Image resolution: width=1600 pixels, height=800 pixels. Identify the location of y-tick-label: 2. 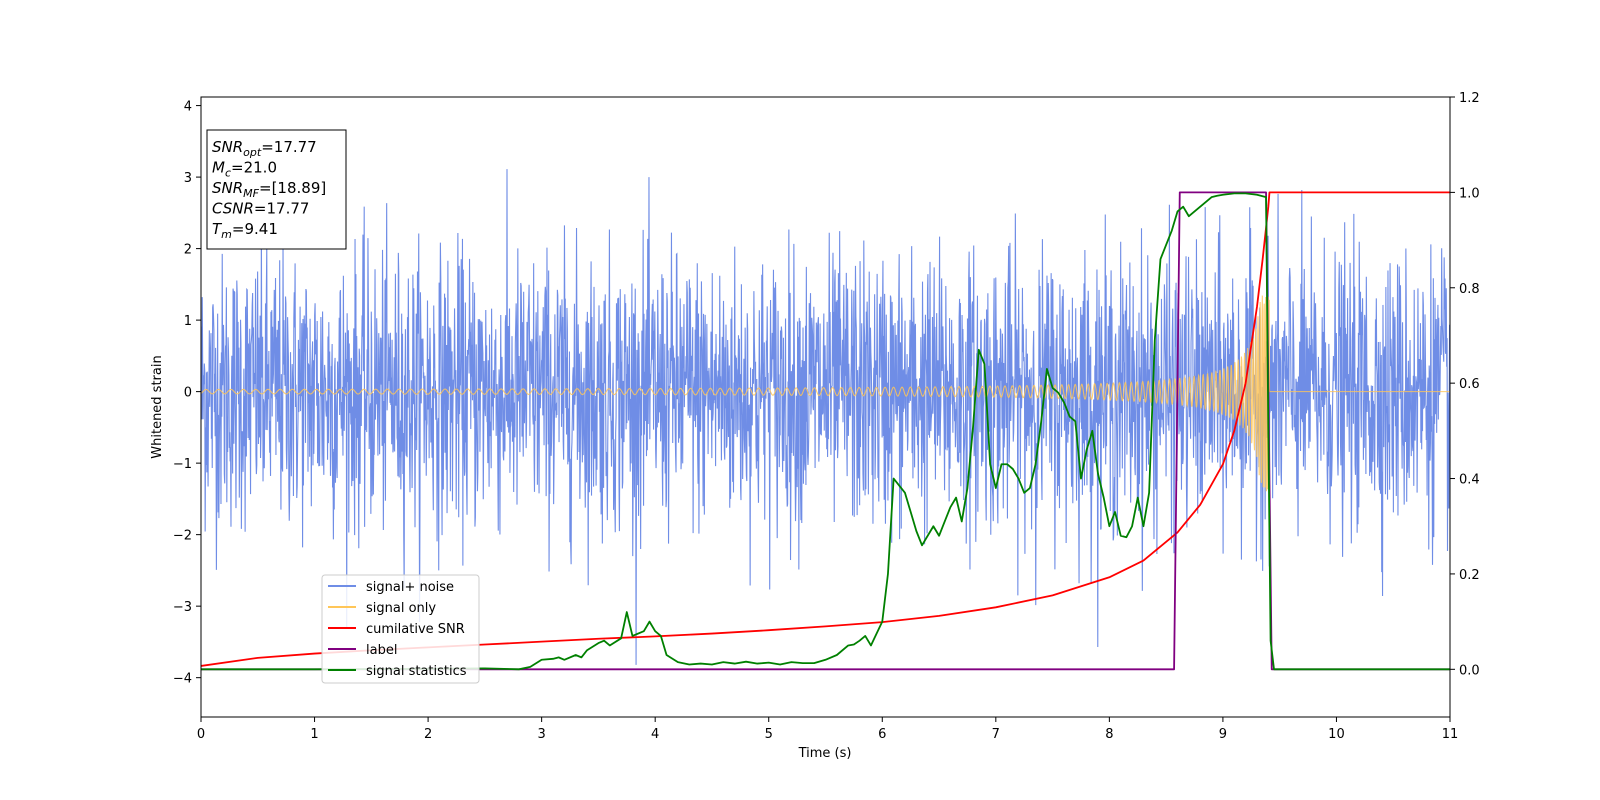
(188, 250).